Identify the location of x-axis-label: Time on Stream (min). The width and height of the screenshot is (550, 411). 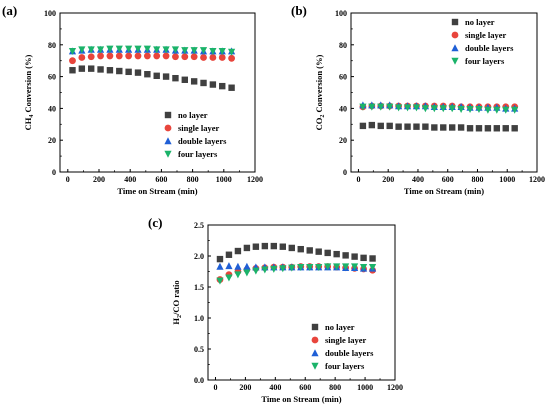
(444, 191).